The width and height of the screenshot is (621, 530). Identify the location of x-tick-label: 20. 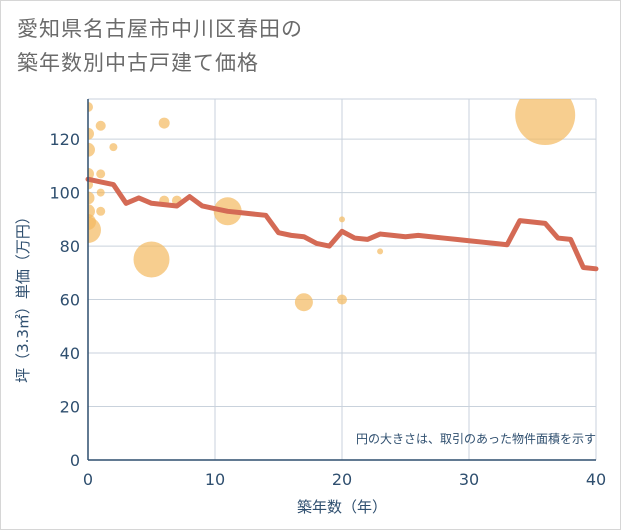
(342, 479).